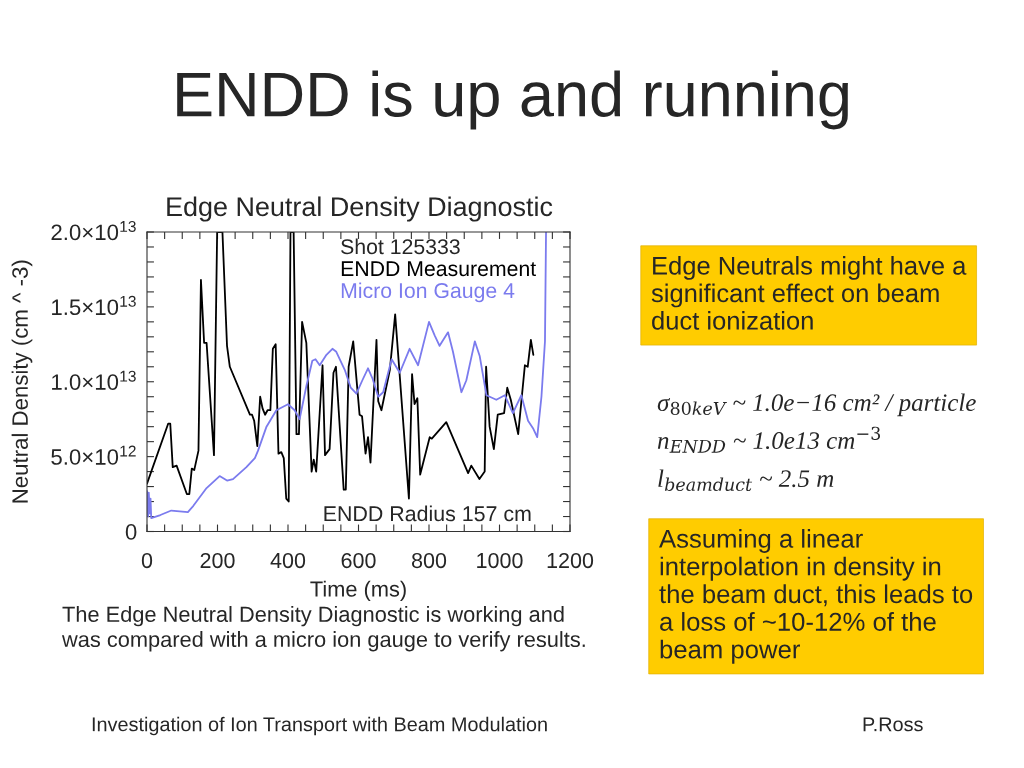  What do you see at coordinates (400, 246) in the screenshot?
I see `legend-title: Shot 125333` at bounding box center [400, 246].